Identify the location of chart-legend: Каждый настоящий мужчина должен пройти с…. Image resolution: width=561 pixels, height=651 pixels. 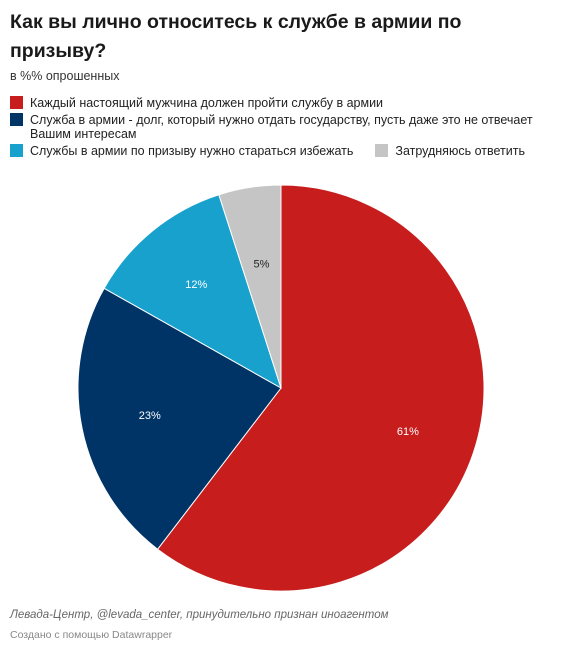
(282, 128).